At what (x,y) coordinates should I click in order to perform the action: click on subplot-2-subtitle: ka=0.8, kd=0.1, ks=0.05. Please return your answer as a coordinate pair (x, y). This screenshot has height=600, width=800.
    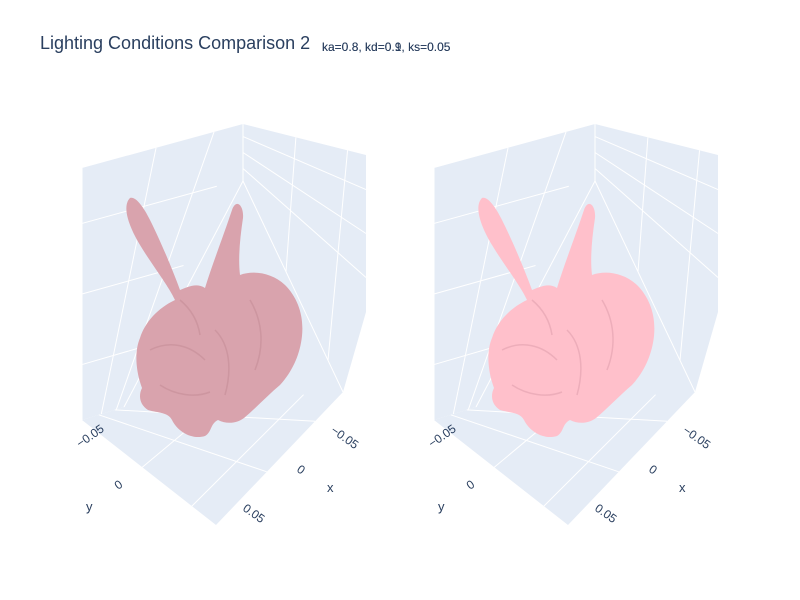
    Looking at the image, I should click on (386, 47).